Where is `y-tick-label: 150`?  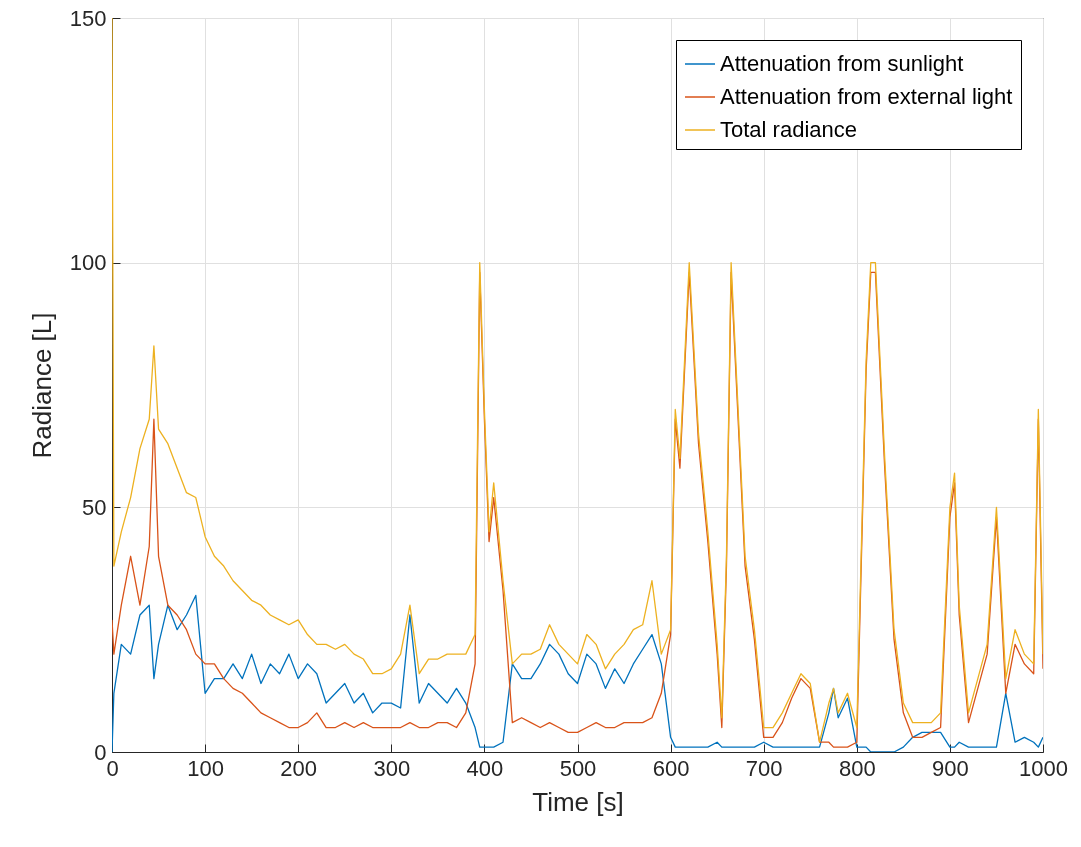
y-tick-label: 150 is located at coordinates (88, 18).